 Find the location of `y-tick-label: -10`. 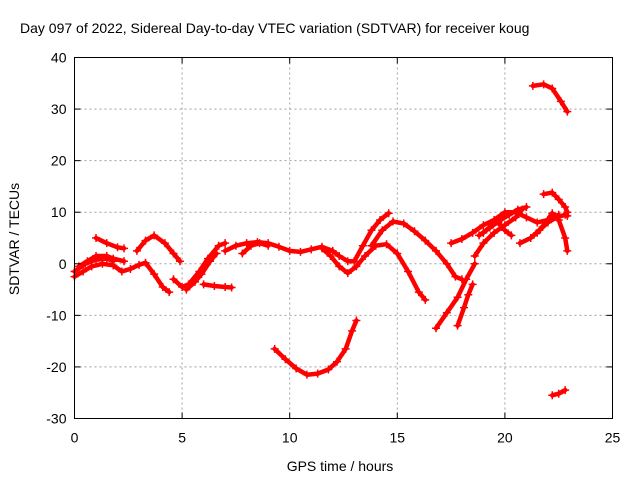

y-tick-label: -10 is located at coordinates (56, 315).